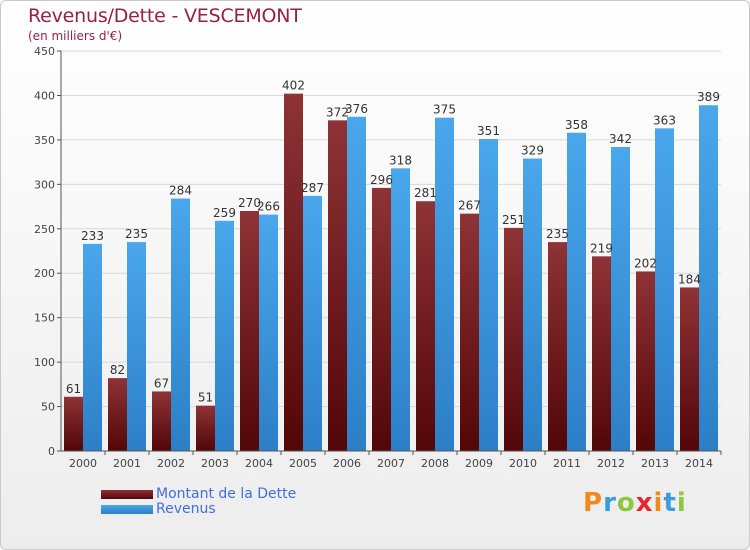 The width and height of the screenshot is (750, 550). Describe the element at coordinates (532, 151) in the screenshot. I see `data-label-revenus: 329` at that location.